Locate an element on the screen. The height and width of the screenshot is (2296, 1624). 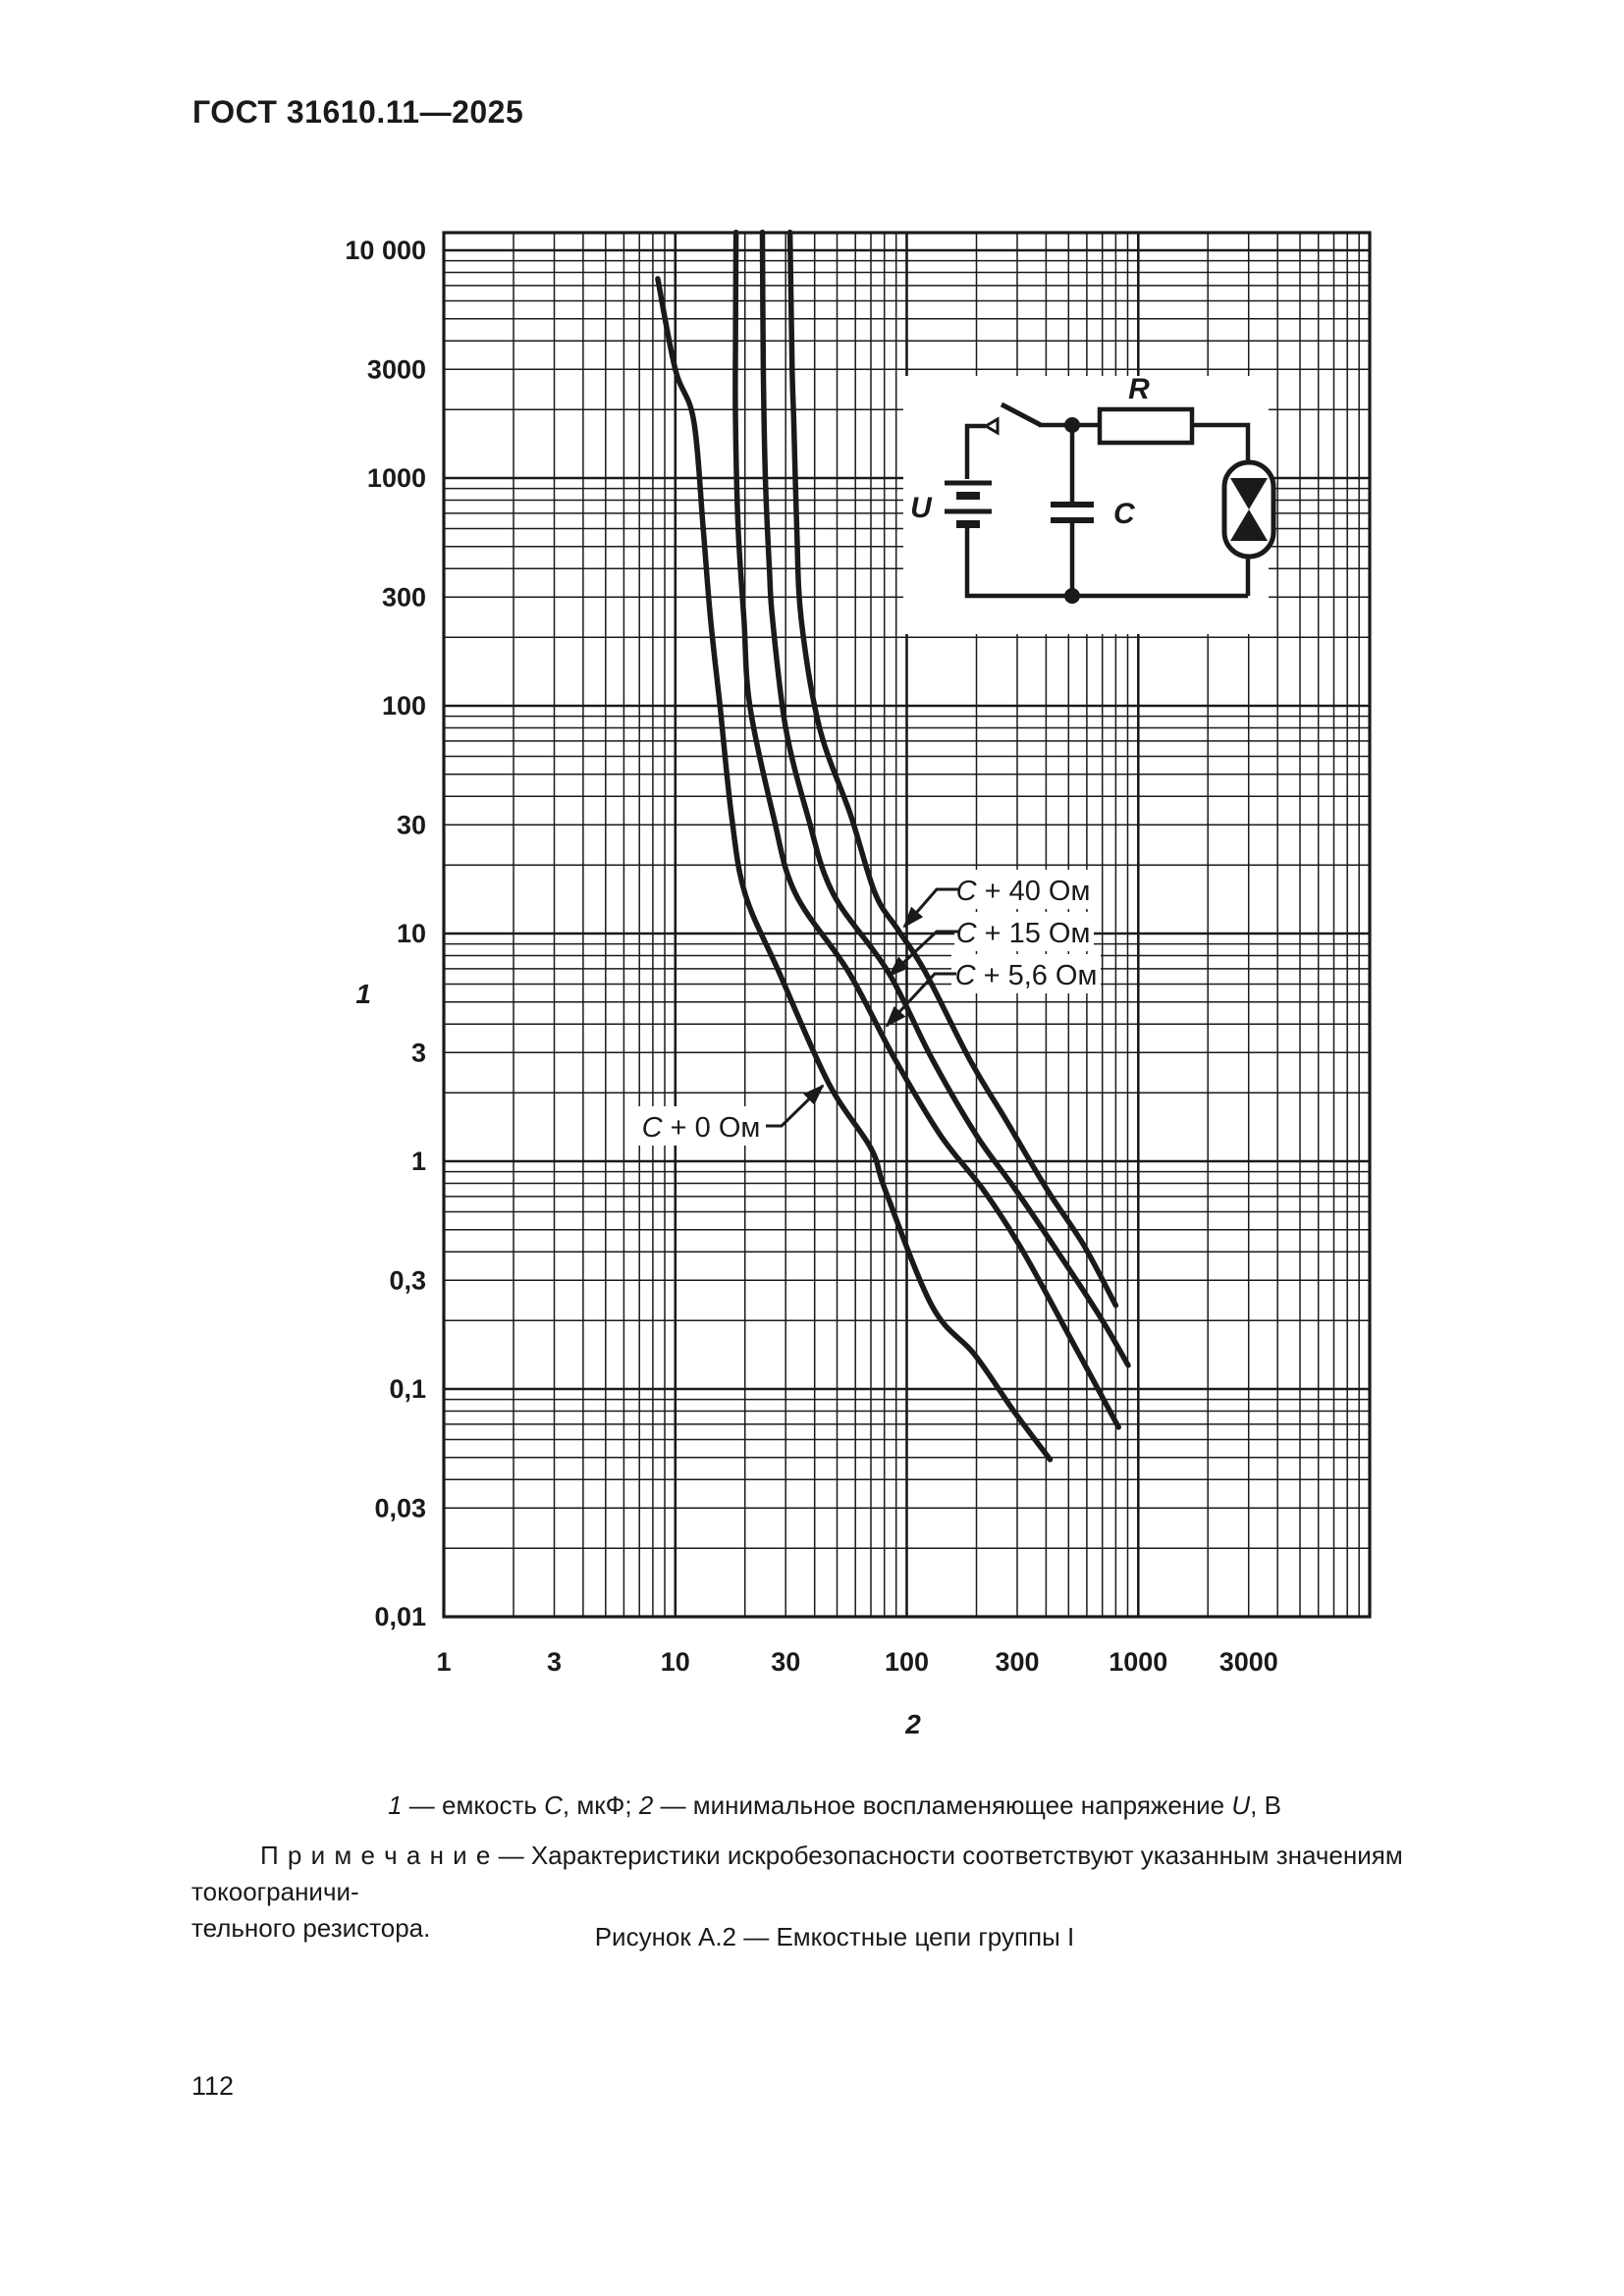
curve-label: С + 0 Ом is located at coordinates (701, 1128).